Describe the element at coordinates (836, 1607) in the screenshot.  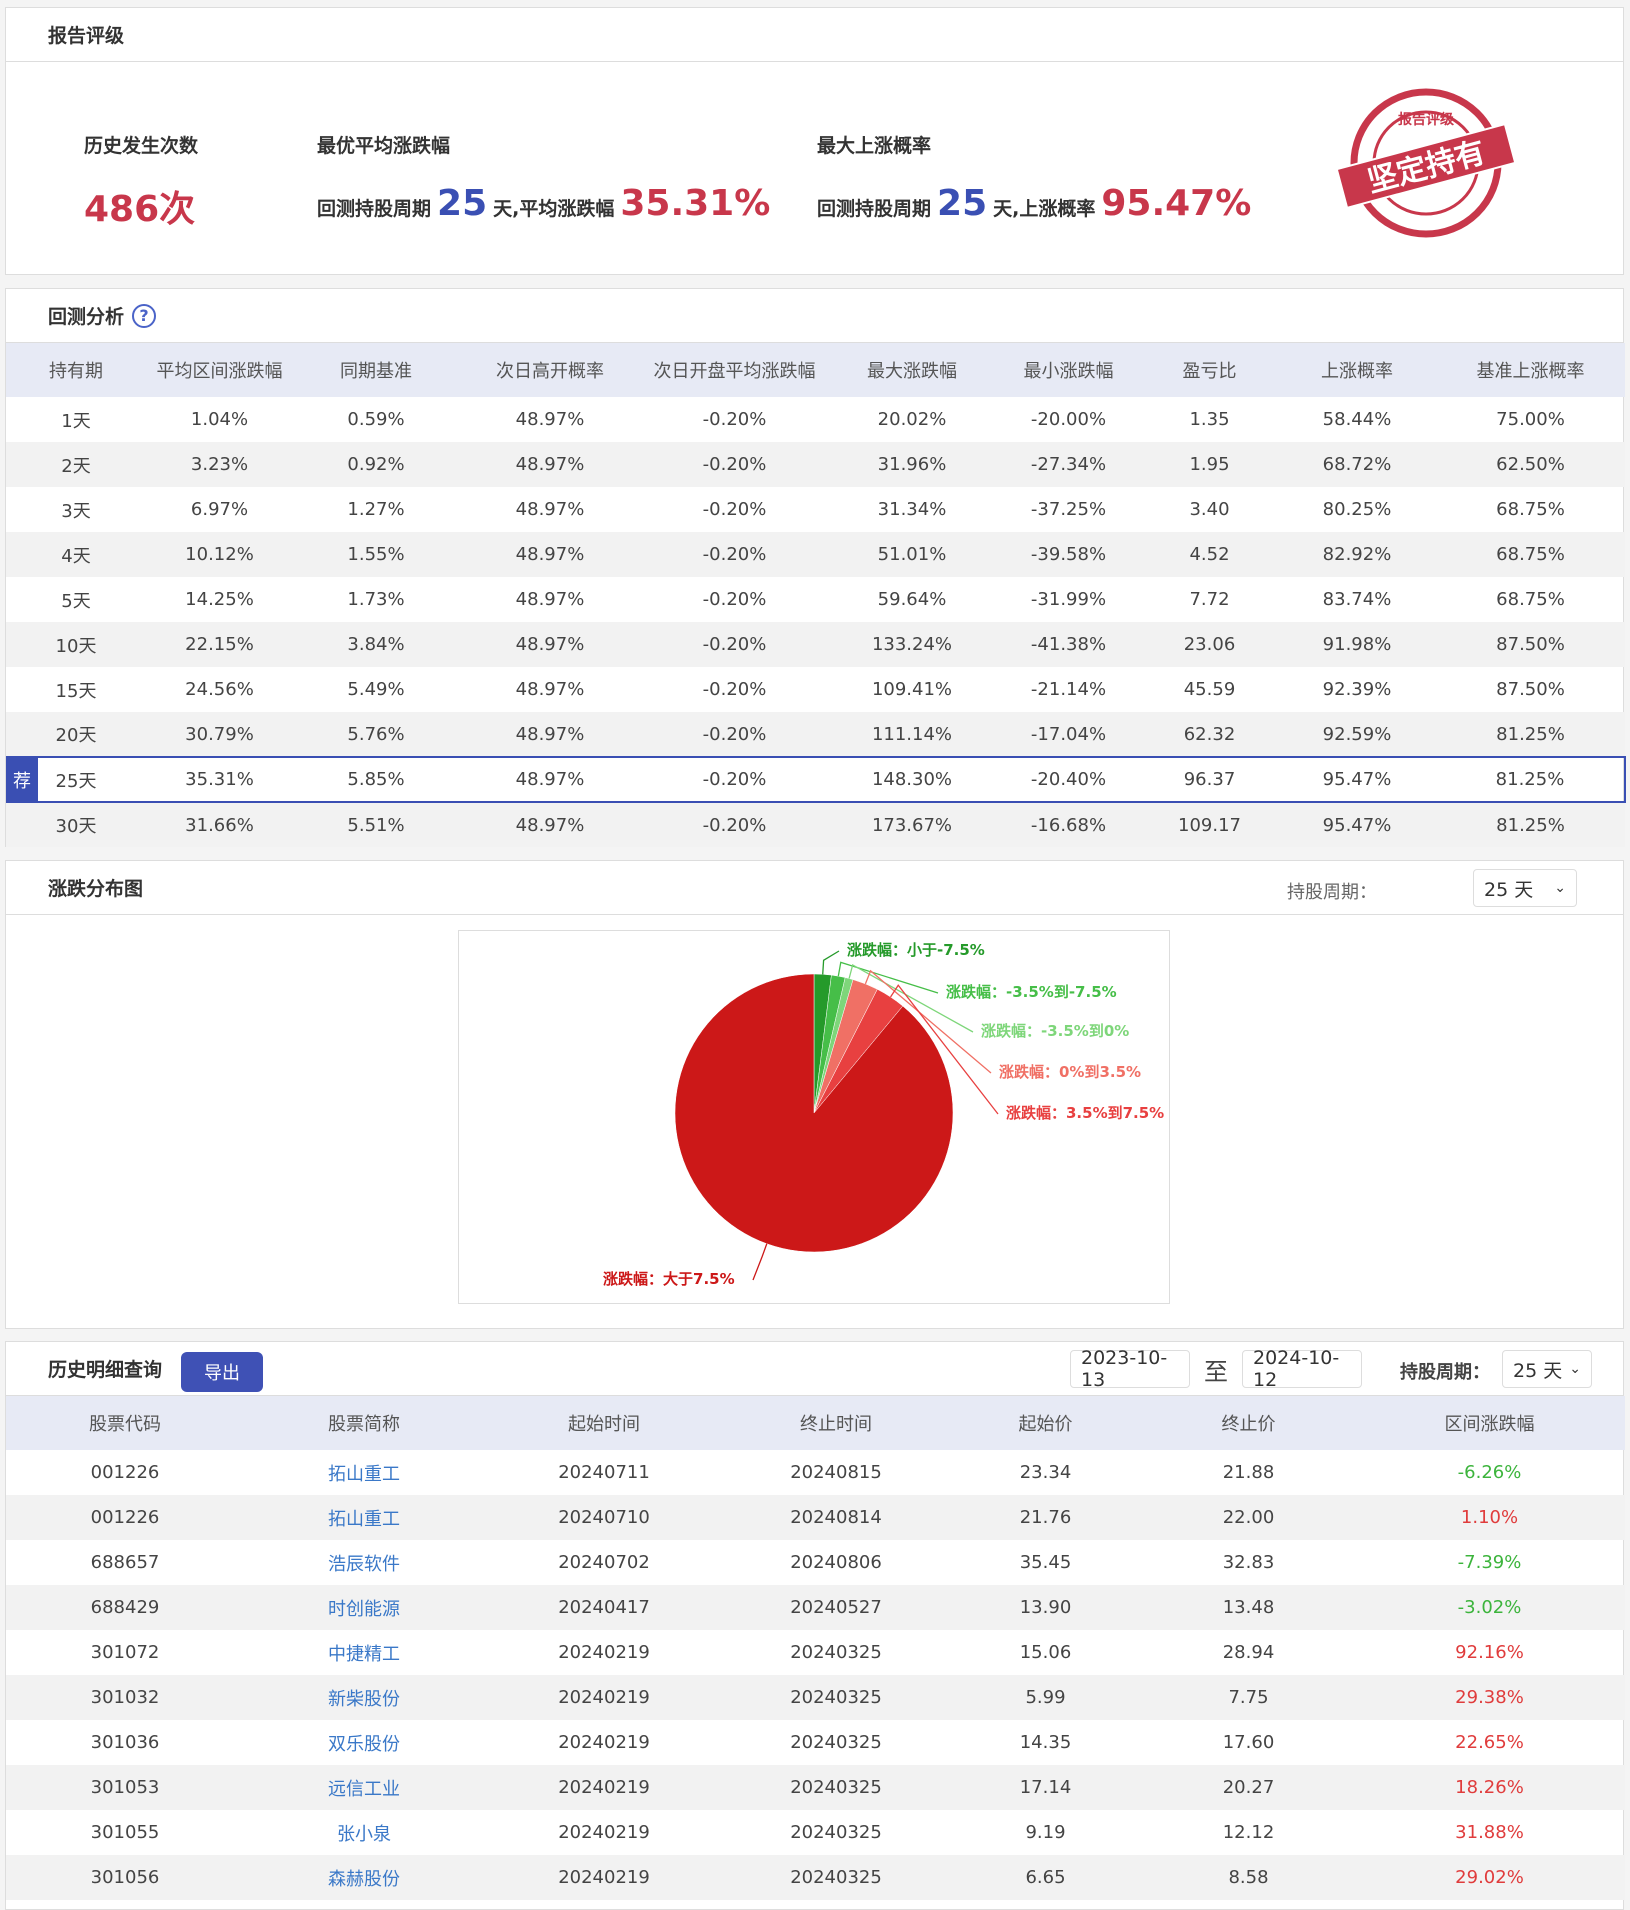
I see `table-cell: 20240527` at that location.